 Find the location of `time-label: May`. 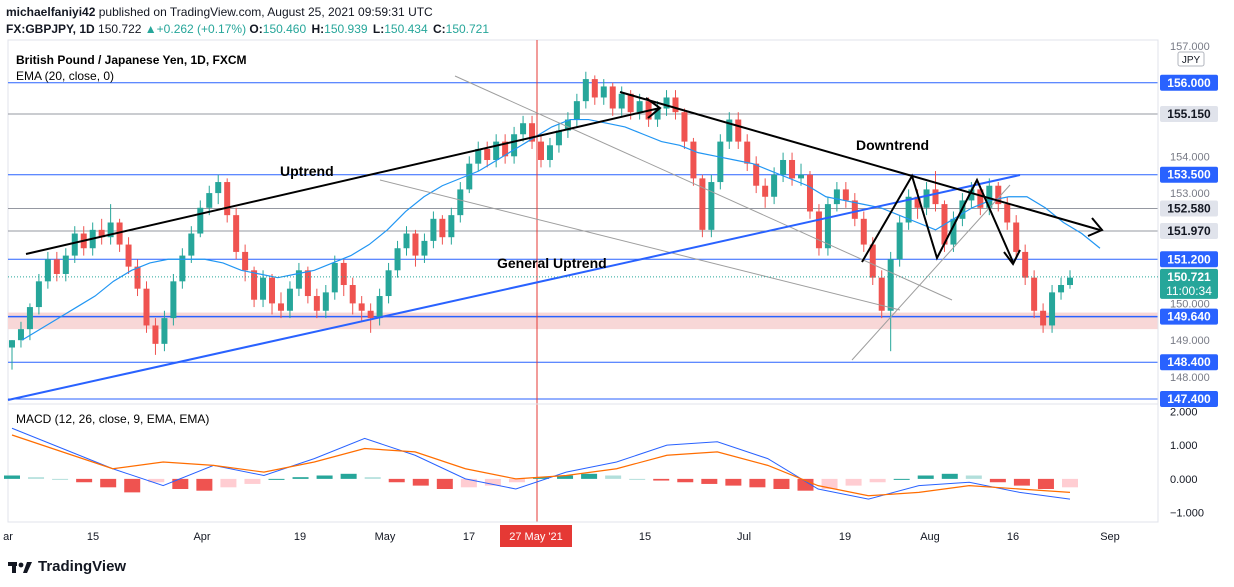

time-label: May is located at coordinates (385, 537).